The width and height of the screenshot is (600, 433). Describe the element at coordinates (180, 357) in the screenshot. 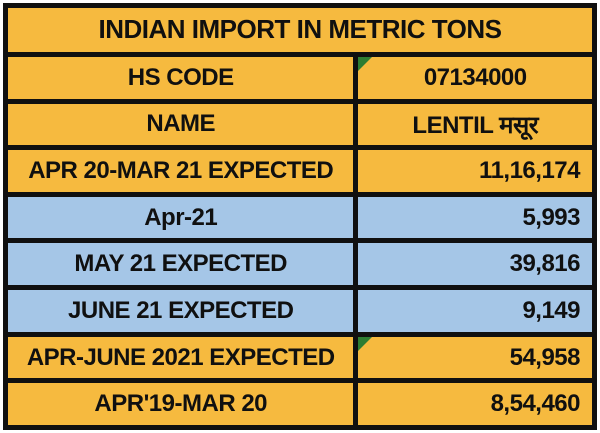

I see `apr-june-2021-label: APR-JUNE 2021 EXPECTED` at that location.